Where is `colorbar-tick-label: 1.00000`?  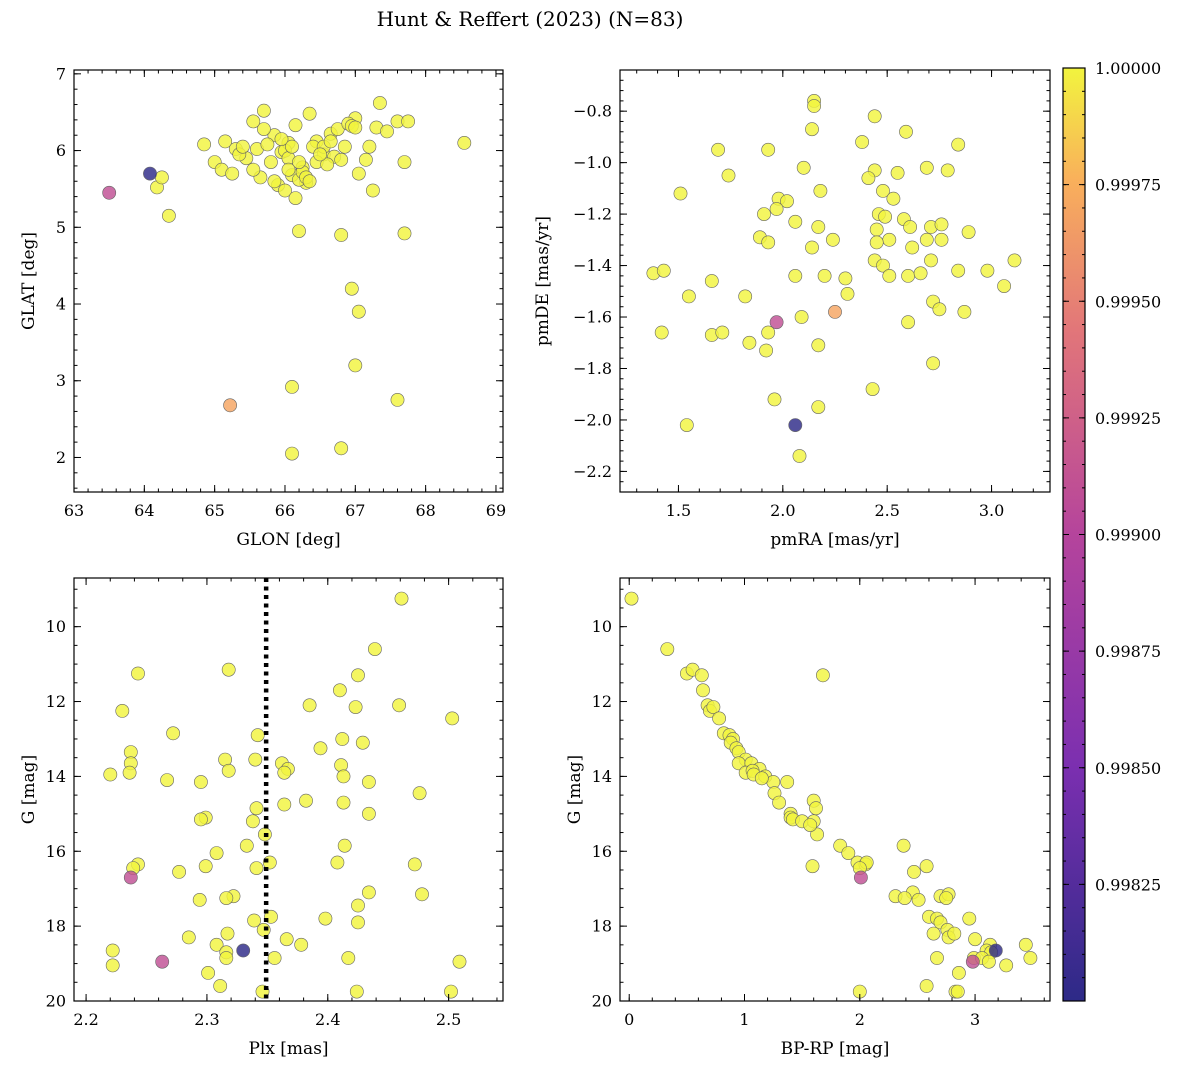
colorbar-tick-label: 1.00000 is located at coordinates (1128, 68).